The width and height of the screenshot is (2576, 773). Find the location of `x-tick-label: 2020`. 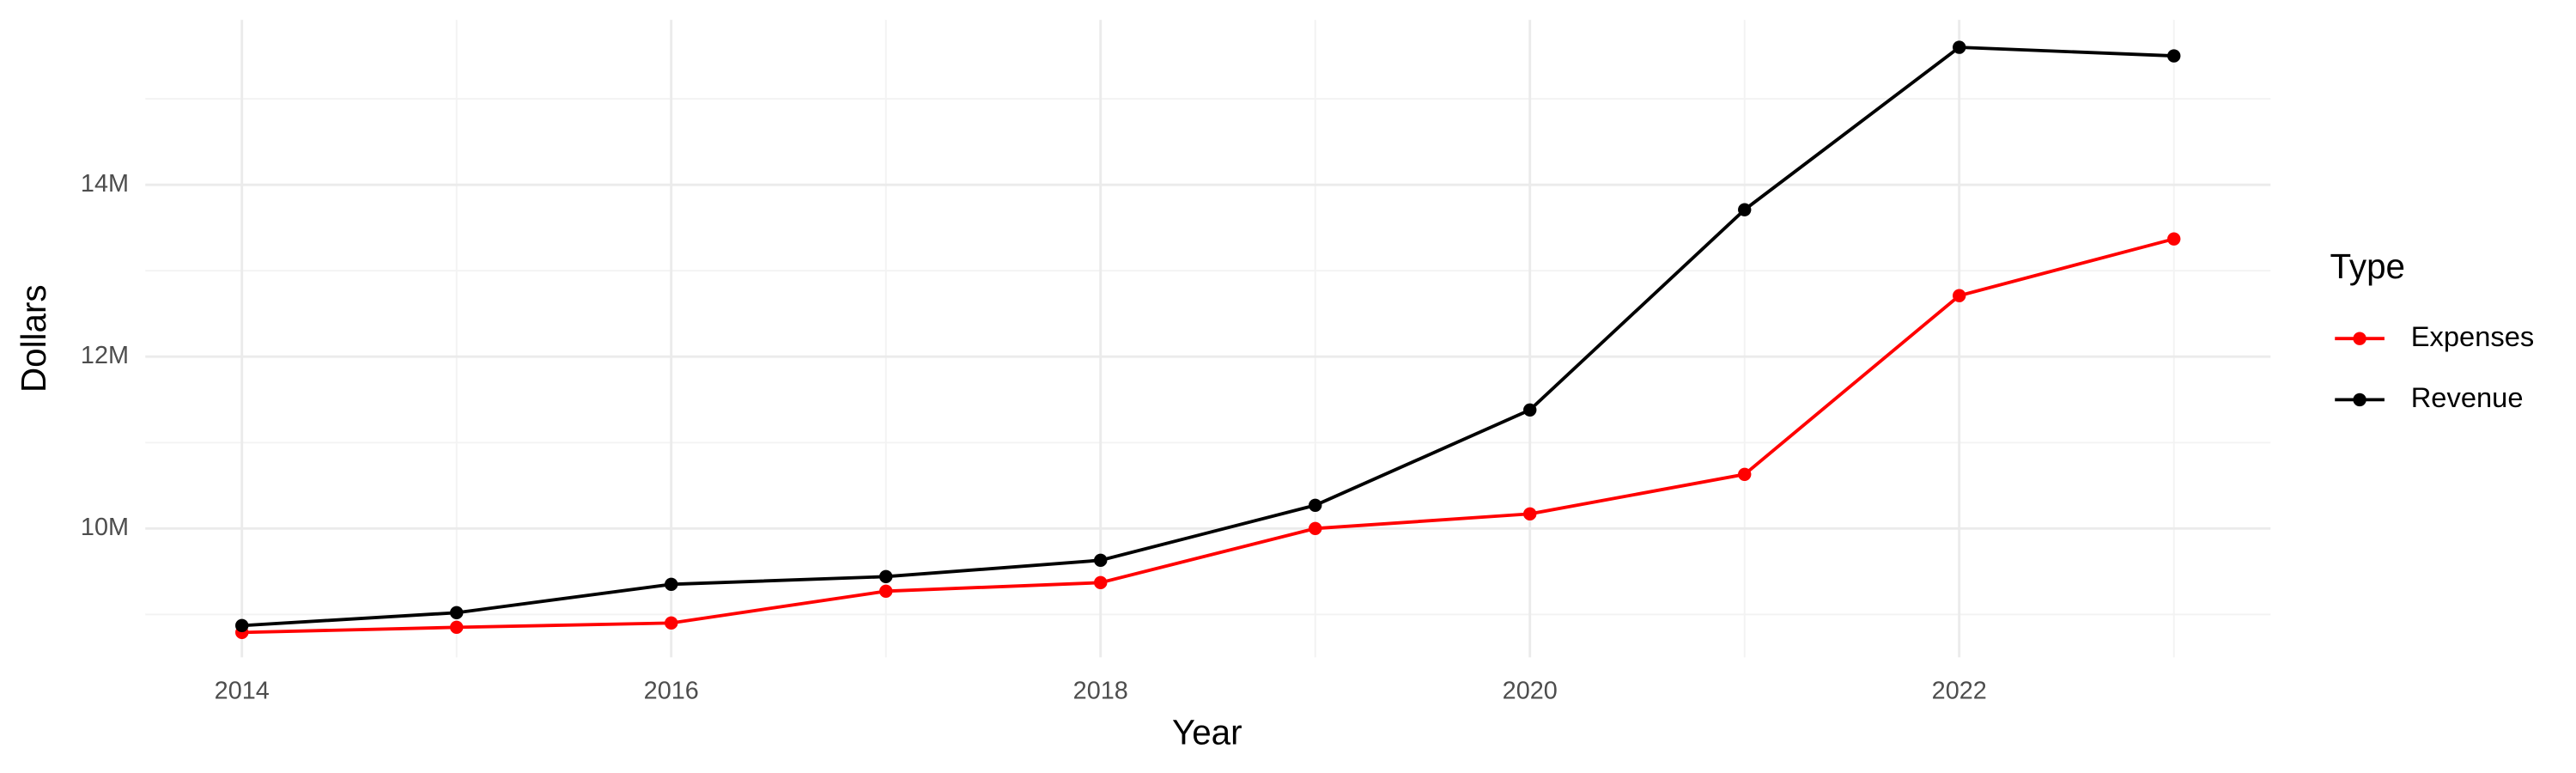

x-tick-label: 2020 is located at coordinates (1530, 690).